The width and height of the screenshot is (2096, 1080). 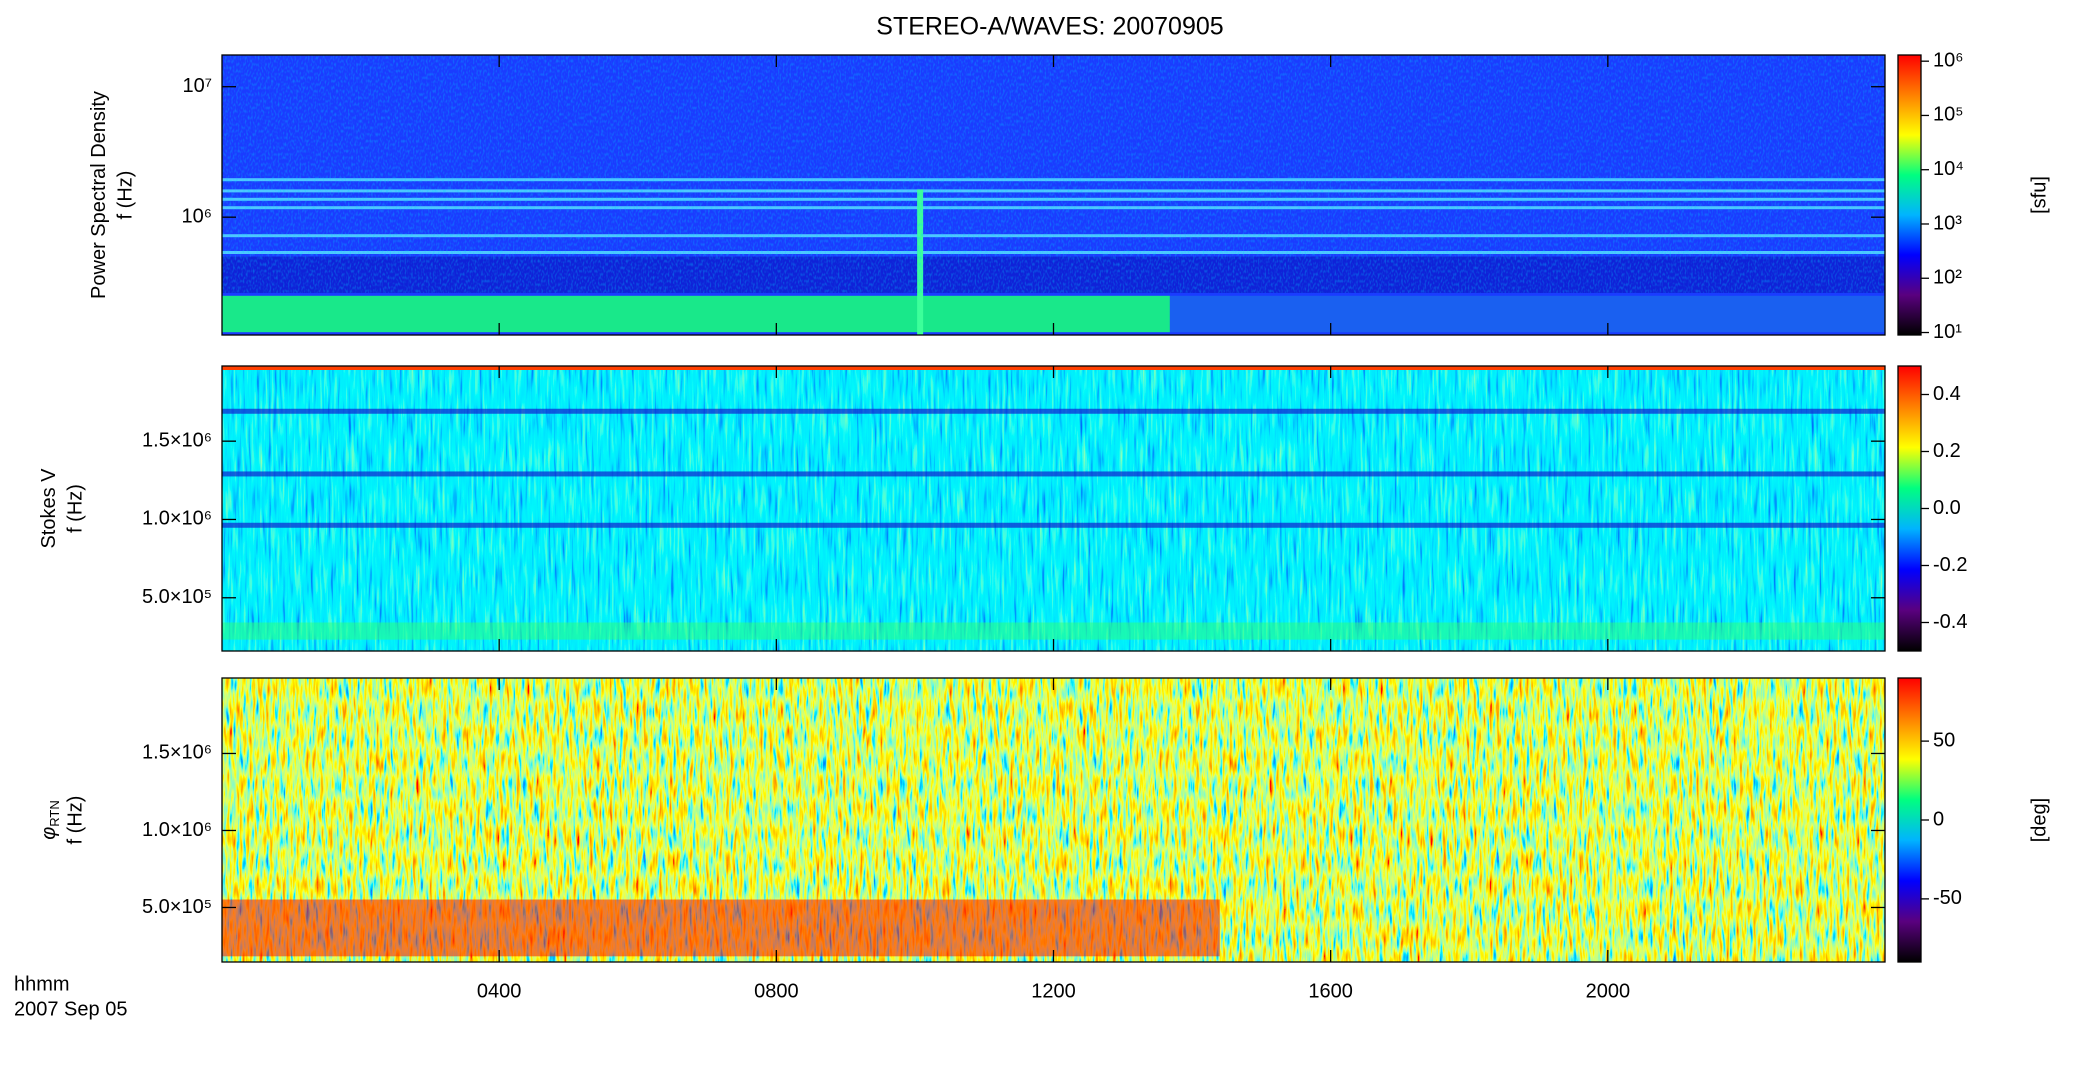 What do you see at coordinates (42, 984) in the screenshot?
I see `x-axis-label: hhmm` at bounding box center [42, 984].